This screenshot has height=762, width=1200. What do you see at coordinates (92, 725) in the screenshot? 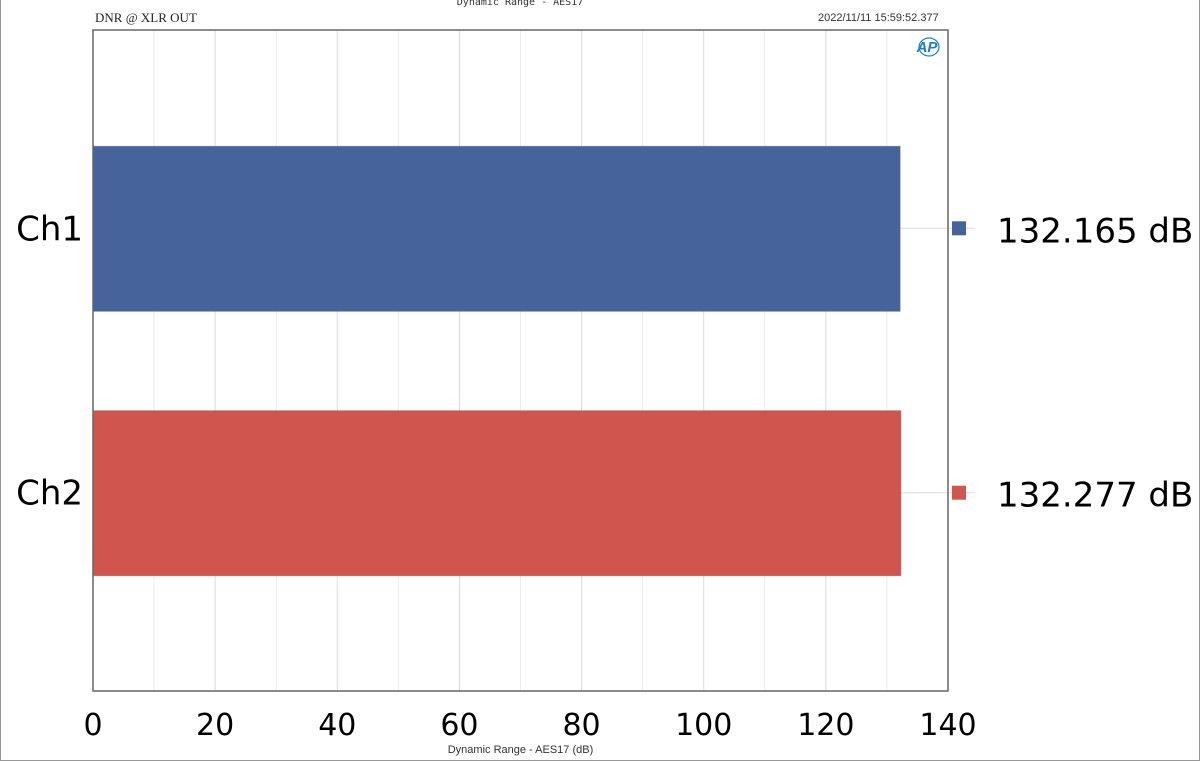
I see `x-tick-label: 0` at bounding box center [92, 725].